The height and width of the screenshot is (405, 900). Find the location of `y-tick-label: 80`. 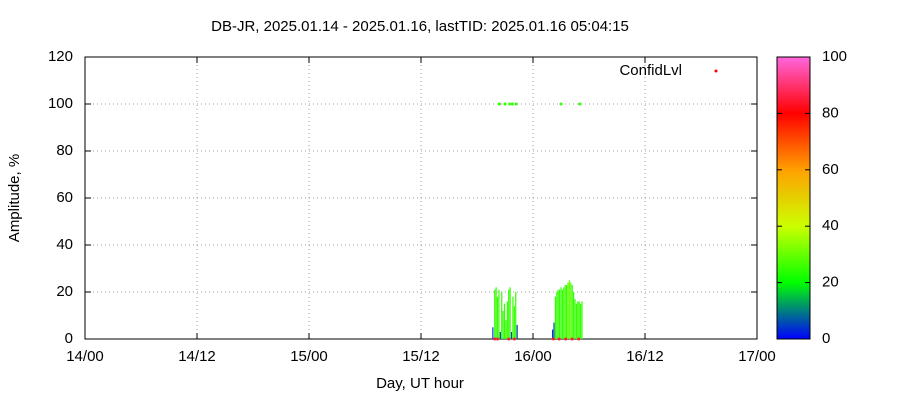

y-tick-label: 80 is located at coordinates (64, 150).